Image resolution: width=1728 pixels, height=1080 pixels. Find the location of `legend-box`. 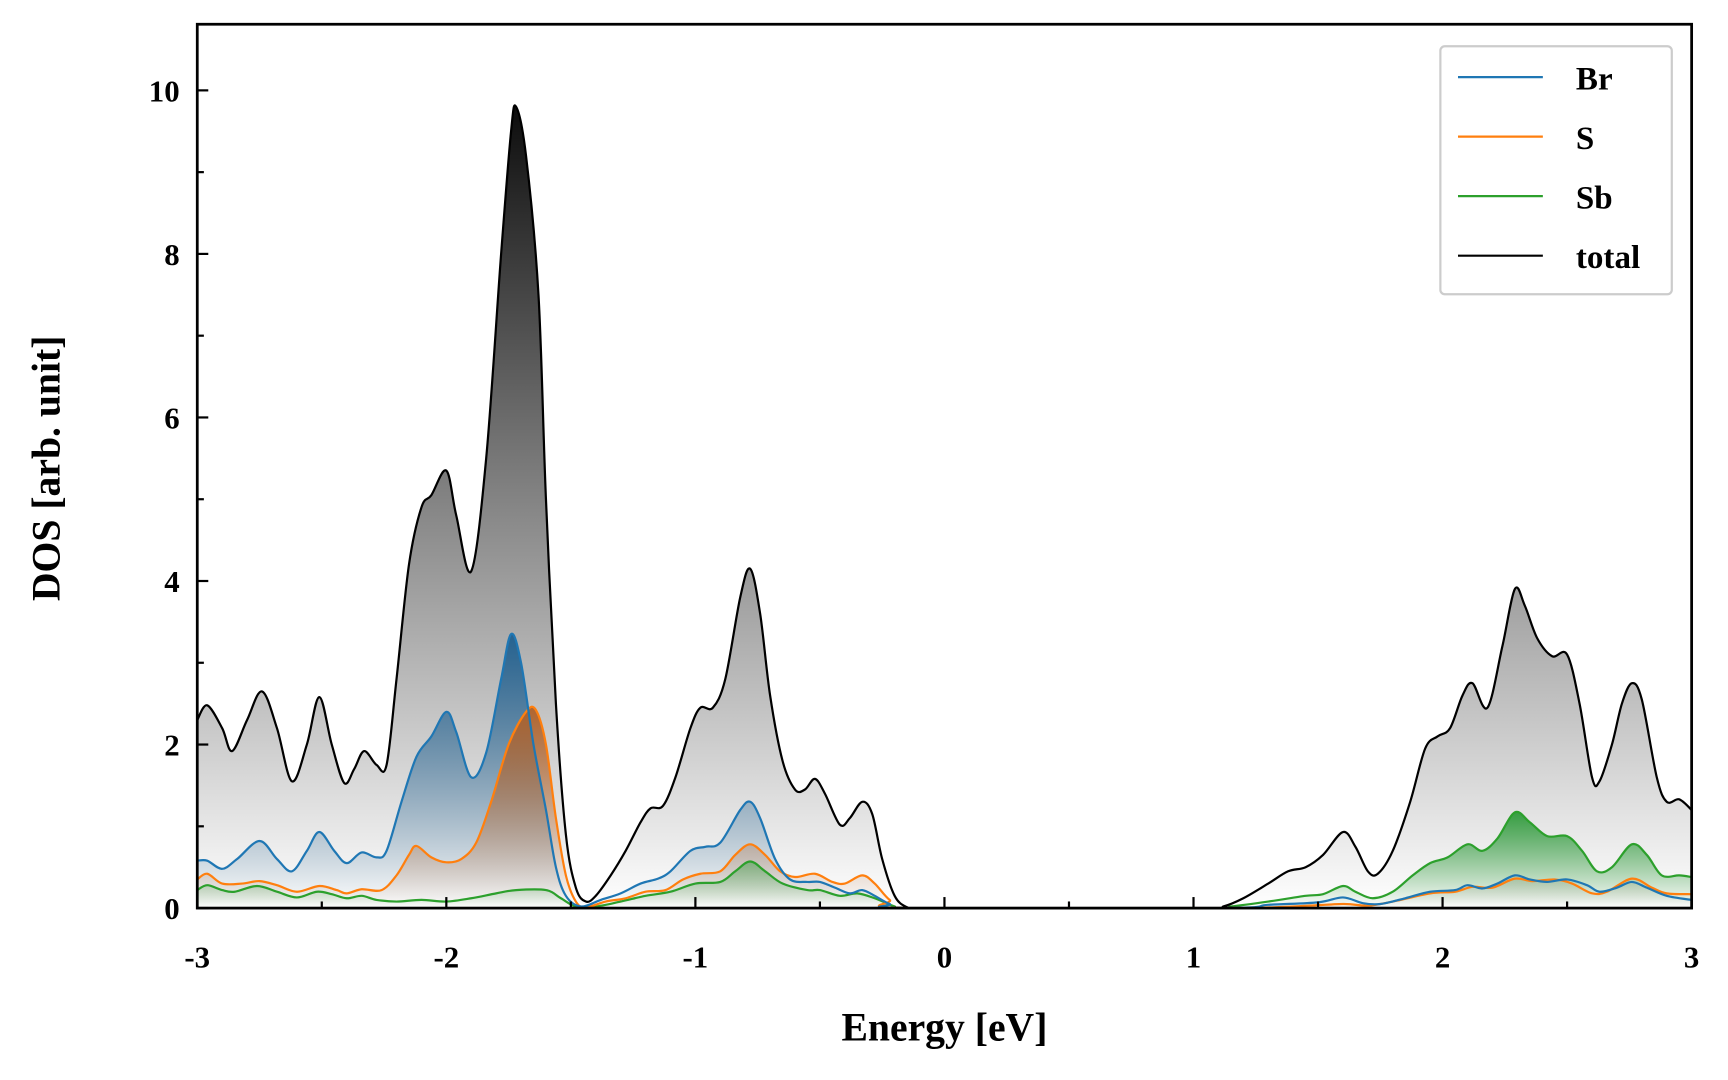

legend-box is located at coordinates (1556, 170).